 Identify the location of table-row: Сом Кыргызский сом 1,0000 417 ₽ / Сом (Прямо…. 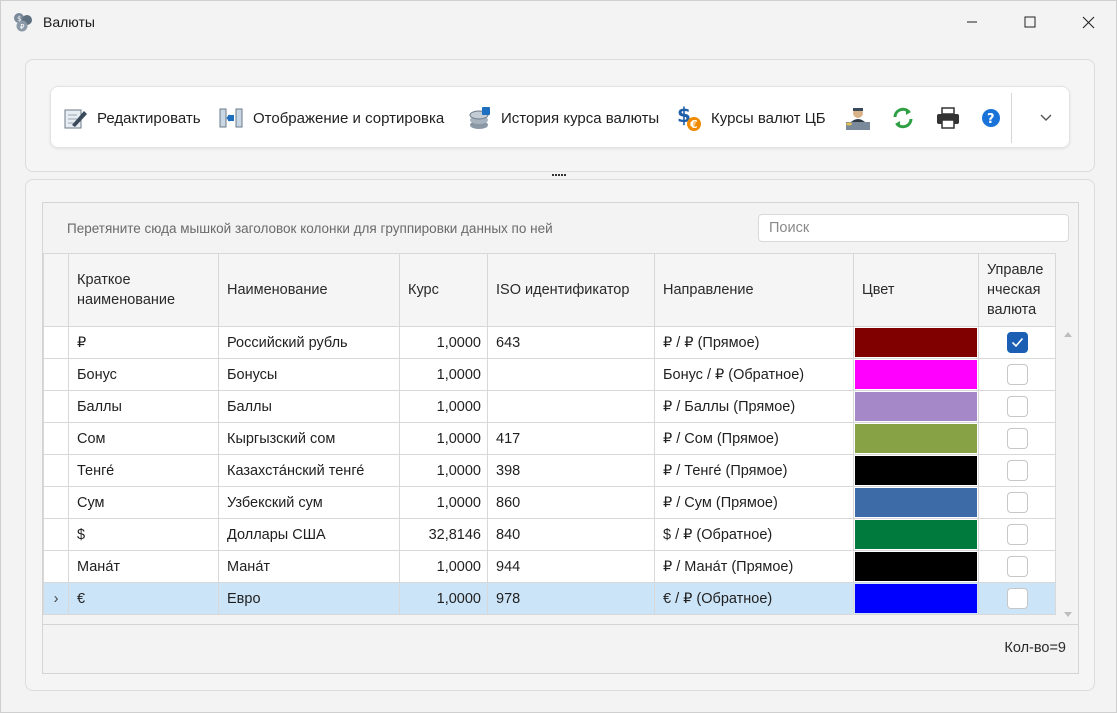
(549, 438).